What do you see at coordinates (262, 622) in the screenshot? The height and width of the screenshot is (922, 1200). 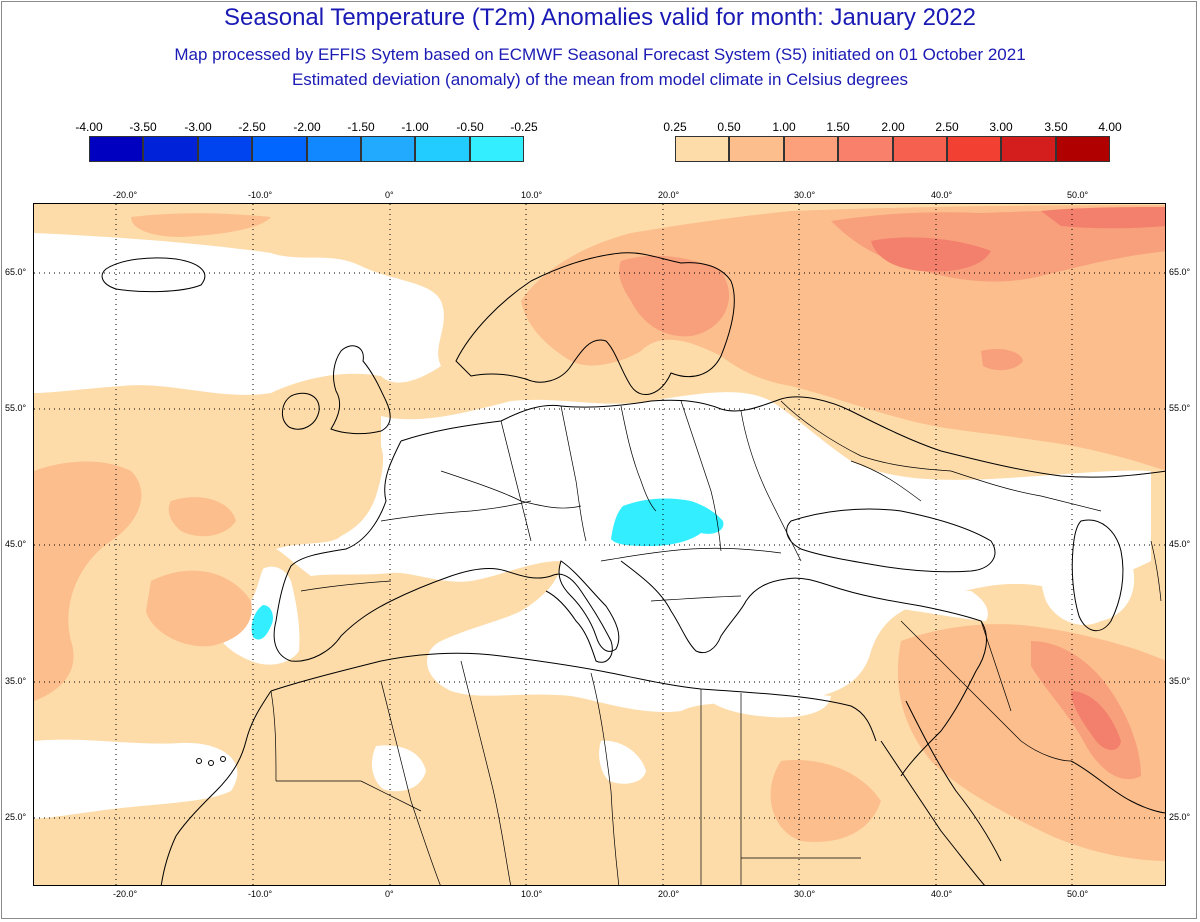 I see `anomaly-neg-0-25-portugal` at bounding box center [262, 622].